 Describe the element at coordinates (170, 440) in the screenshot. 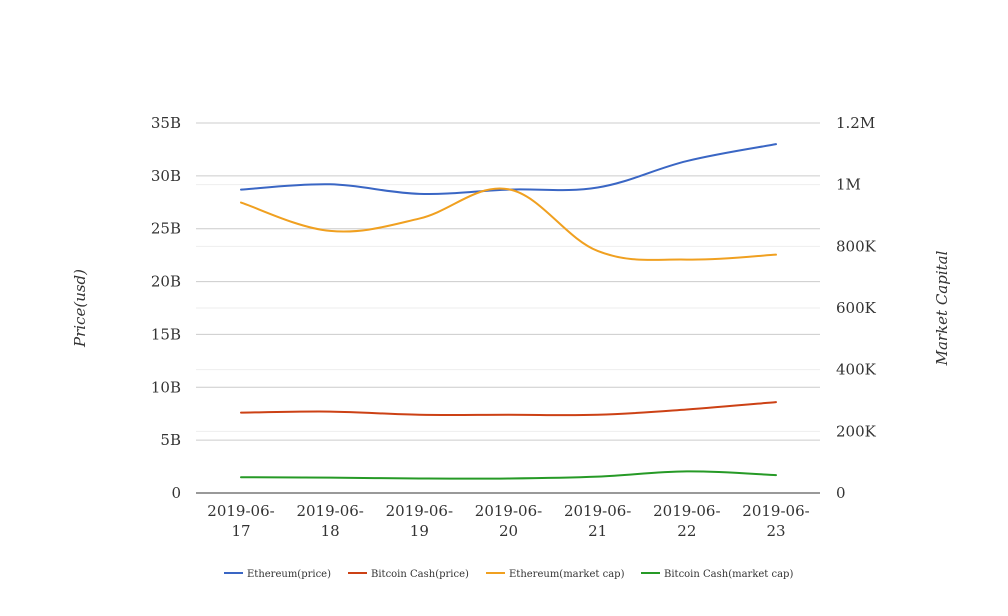

I see `left-tick-label: 5B` at that location.